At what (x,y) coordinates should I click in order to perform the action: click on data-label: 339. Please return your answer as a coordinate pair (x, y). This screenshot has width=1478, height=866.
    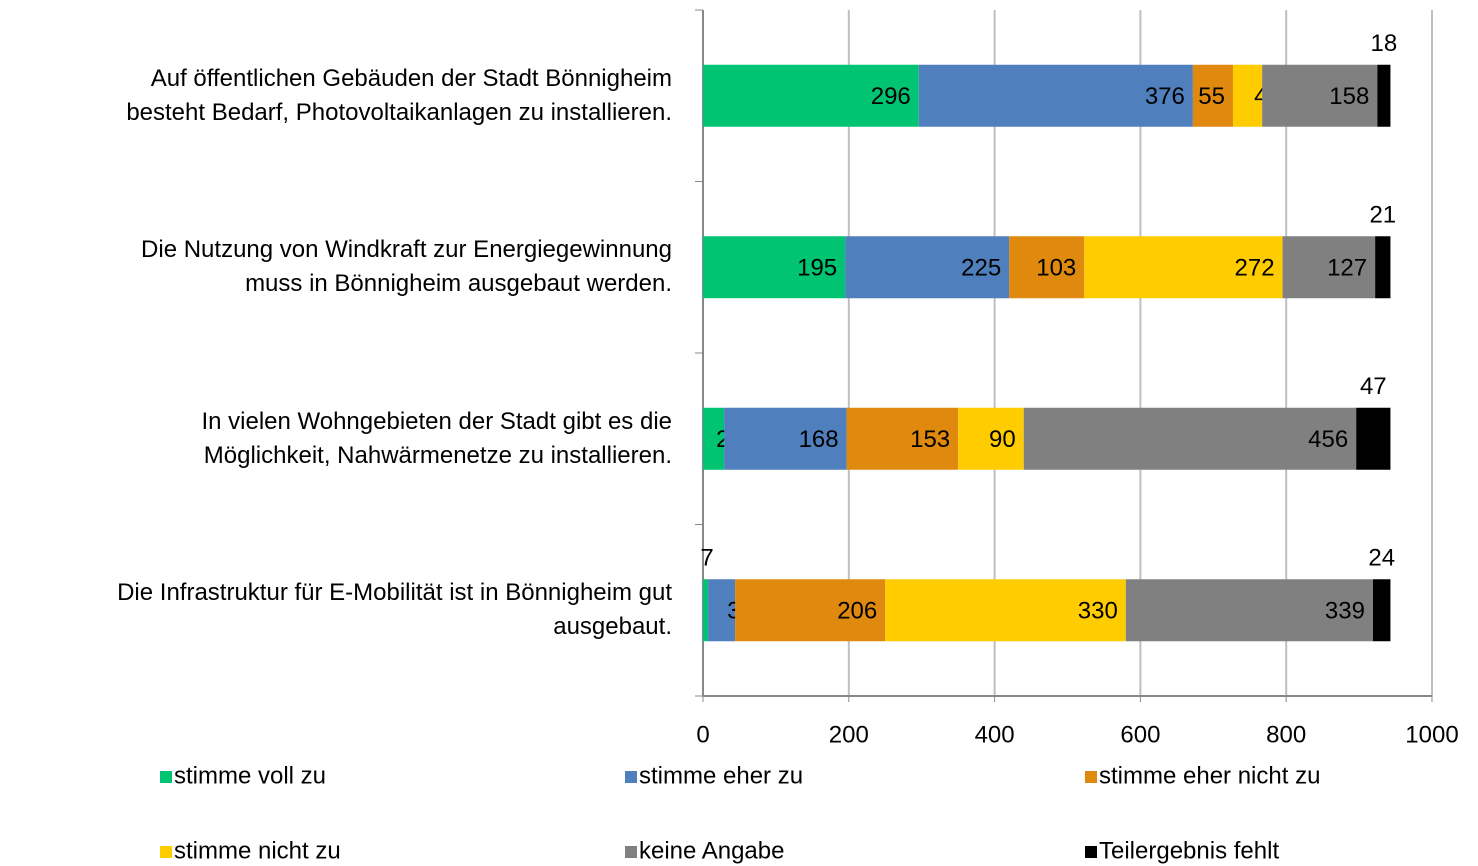
    Looking at the image, I should click on (1345, 611).